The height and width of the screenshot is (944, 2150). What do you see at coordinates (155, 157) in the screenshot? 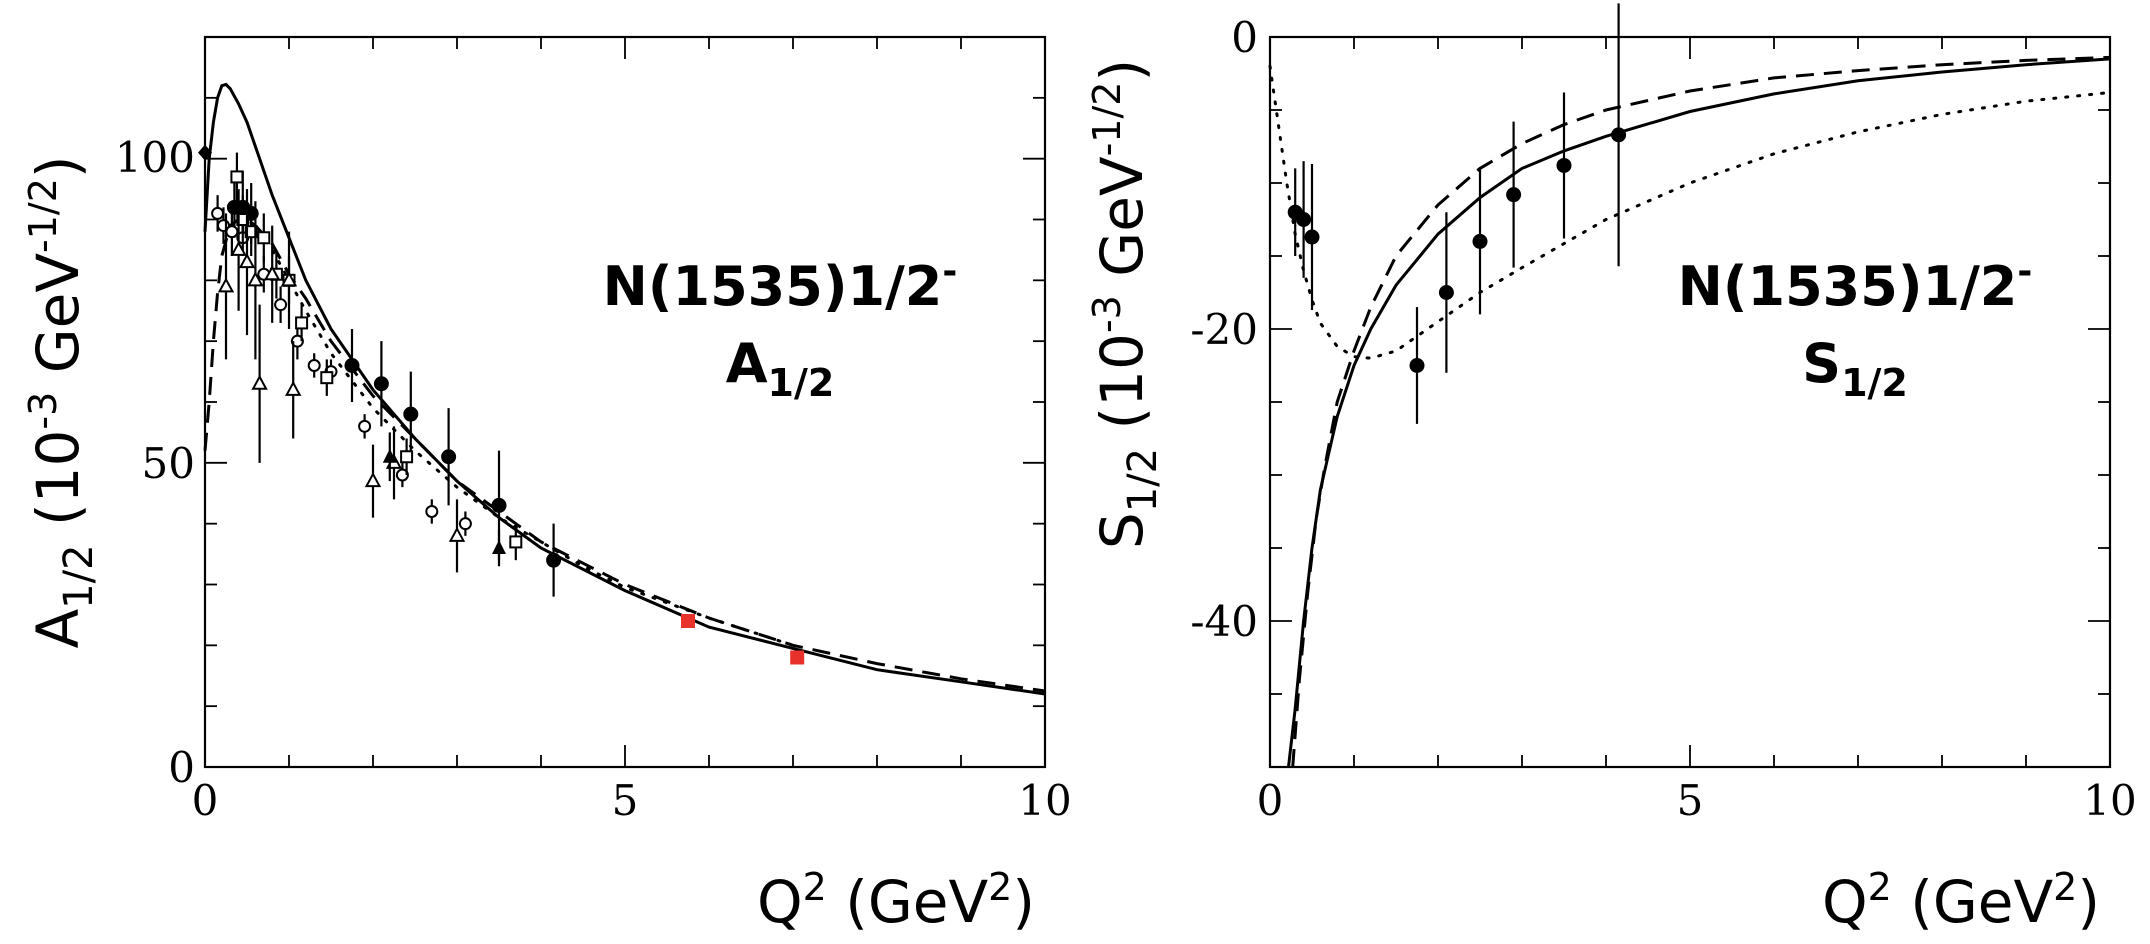
I see `left-y-tick-label-100: 100` at bounding box center [155, 157].